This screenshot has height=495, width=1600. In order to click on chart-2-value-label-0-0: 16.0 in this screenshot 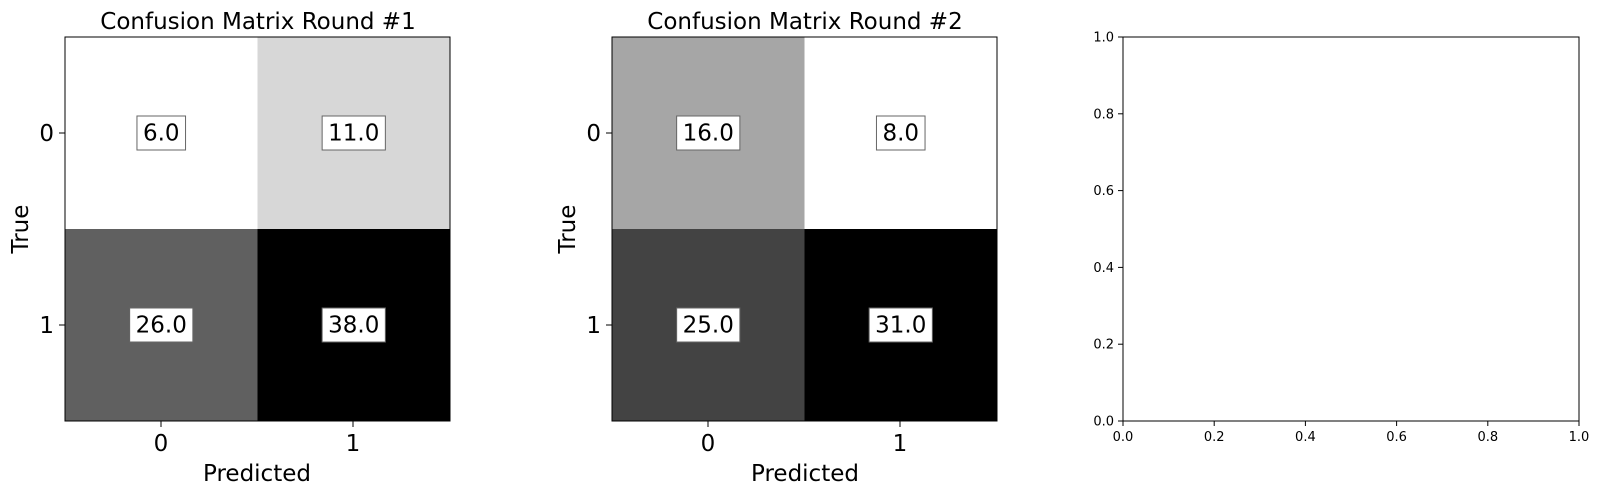, I will do `click(708, 134)`.